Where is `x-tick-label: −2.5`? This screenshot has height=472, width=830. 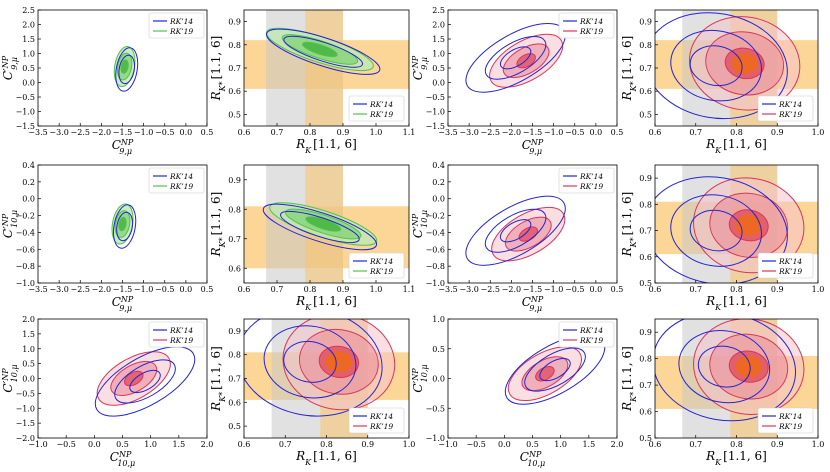 x-tick-label: −2.5 is located at coordinates (490, 132).